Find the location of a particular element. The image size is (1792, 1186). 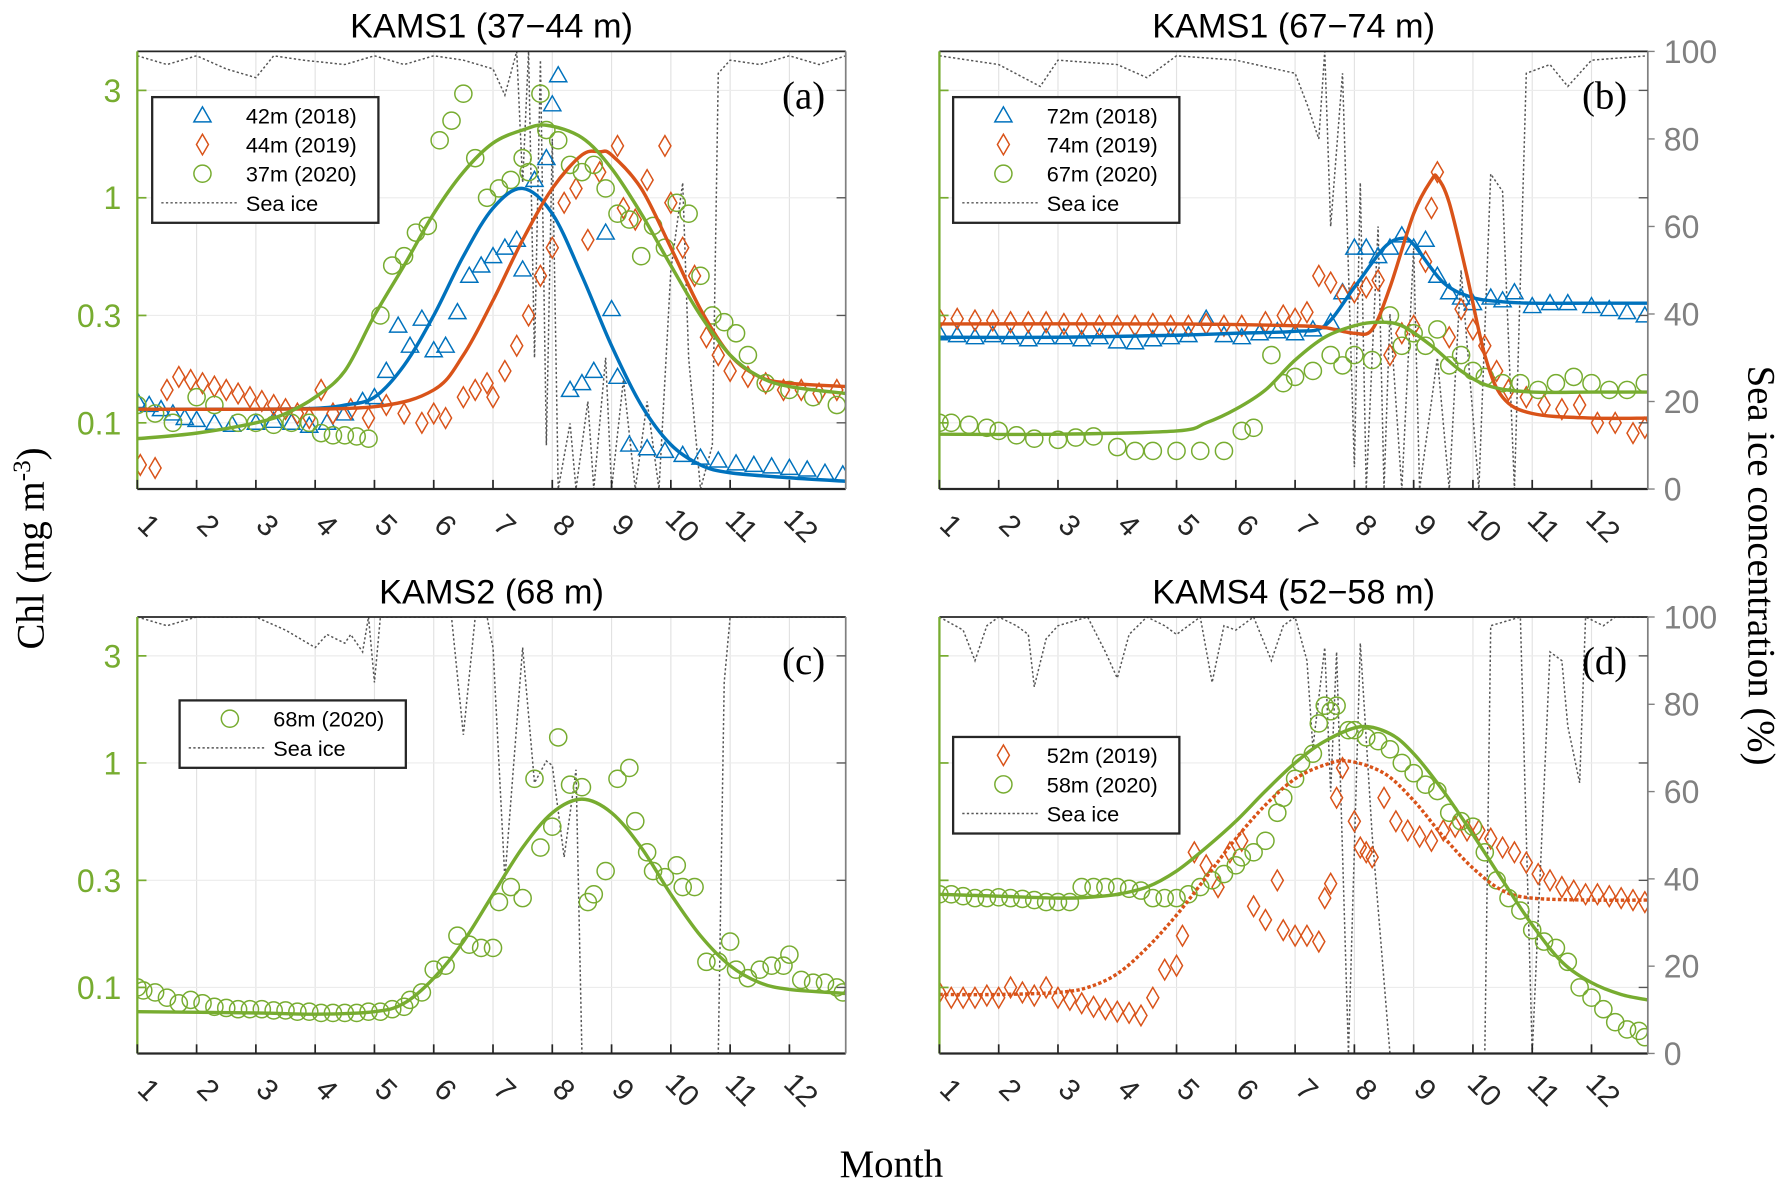

x-tick-label: 9 is located at coordinates (622, 1090).